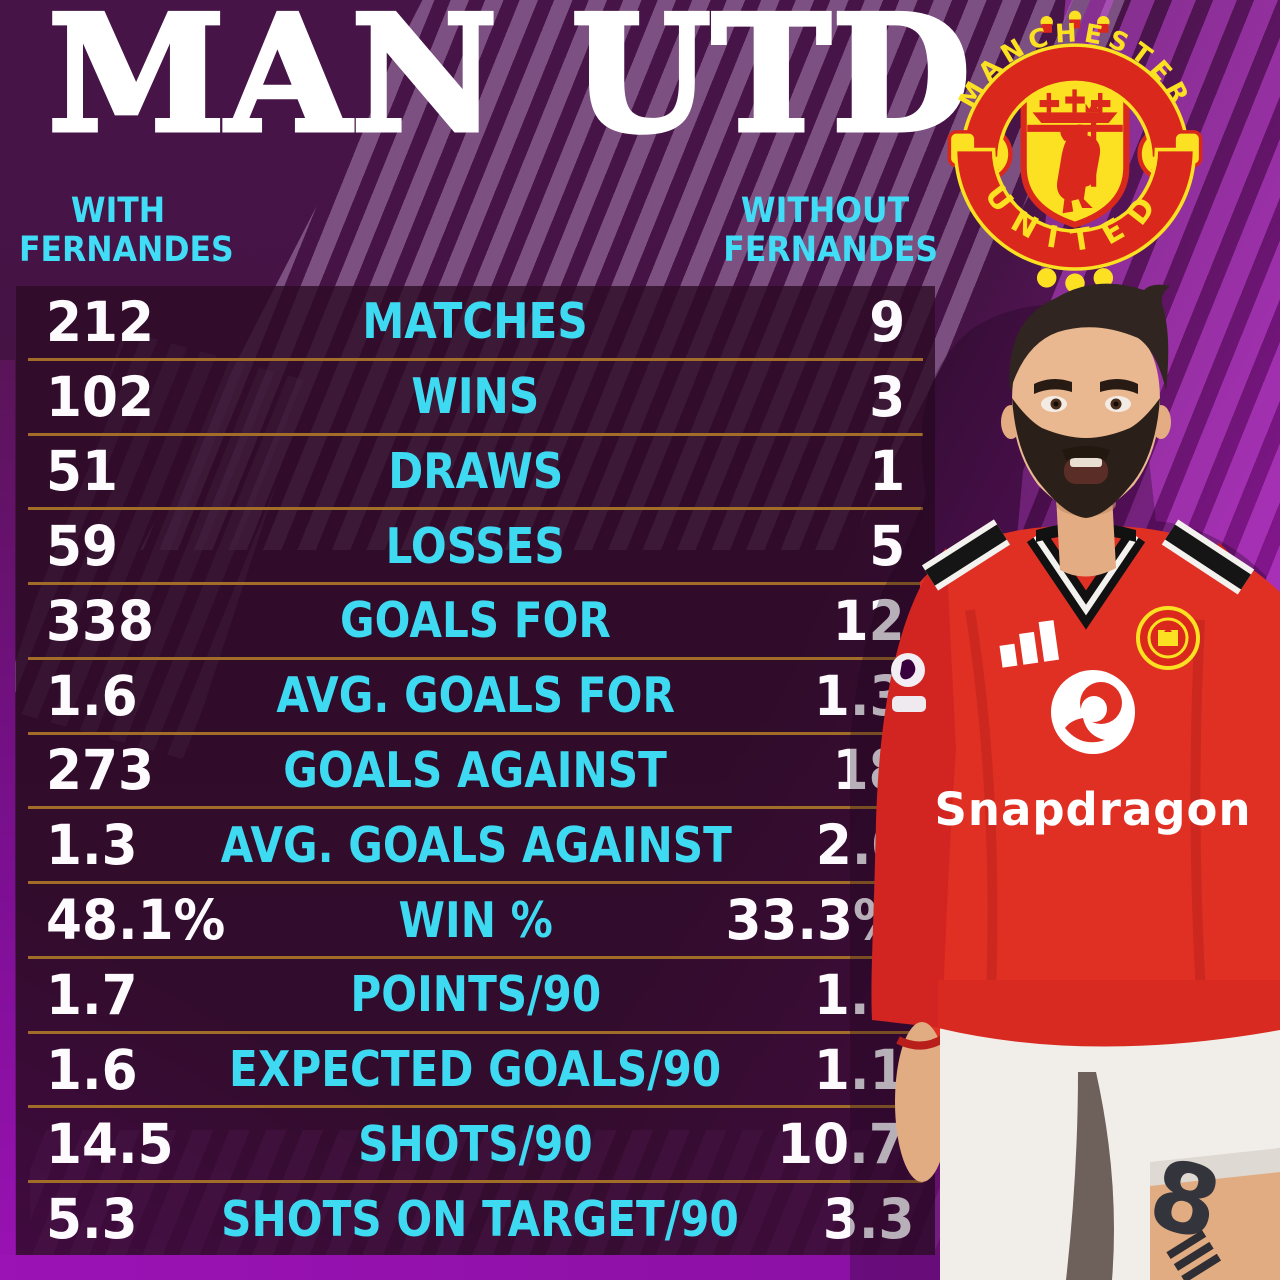  I want to click on stat-label: AVG. GOALS AGAINST, so click(477, 845).